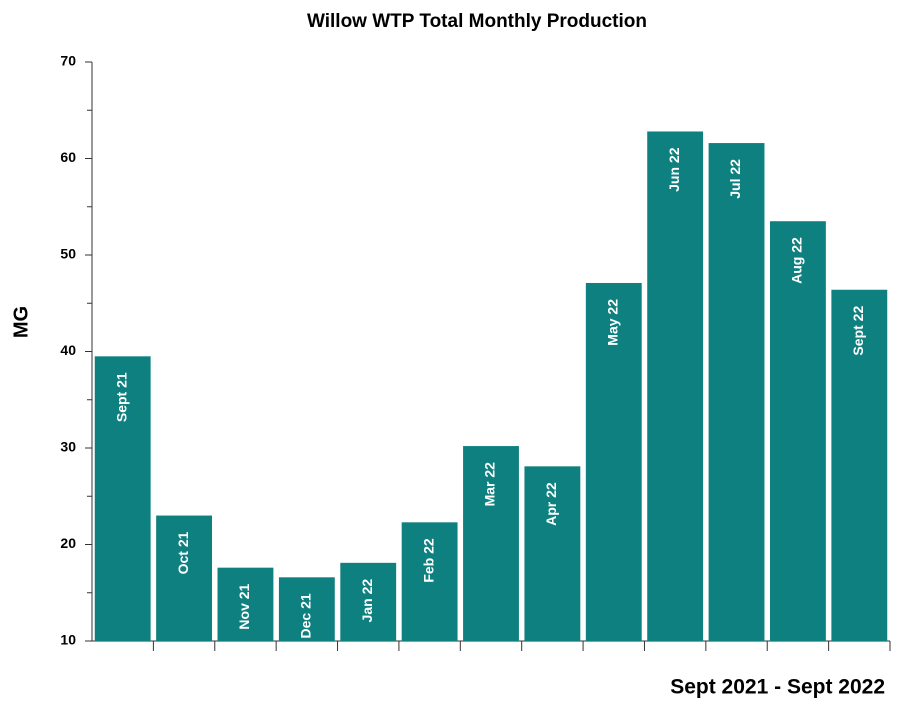  I want to click on bar-category-label: Feb 22, so click(428, 560).